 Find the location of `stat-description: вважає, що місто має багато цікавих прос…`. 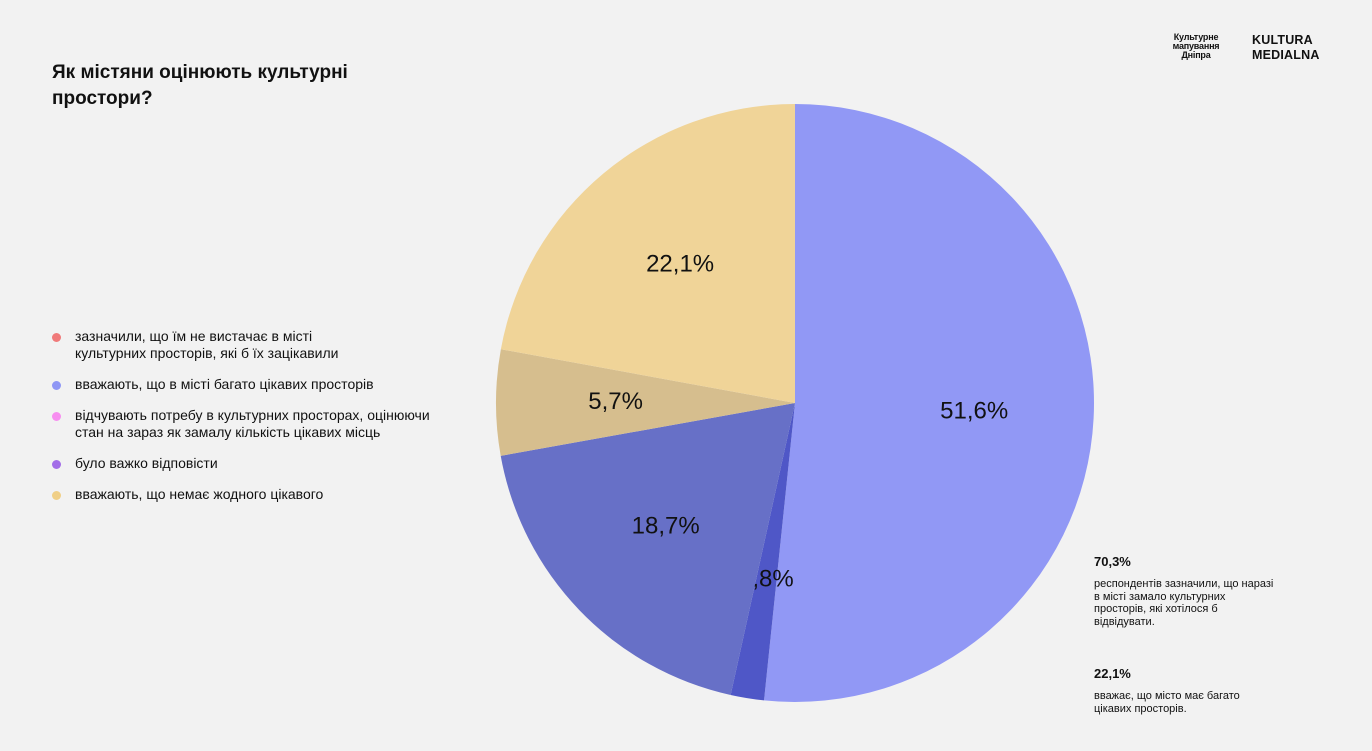

stat-description: вважає, що місто має багато цікавих прос… is located at coordinates (1167, 702).